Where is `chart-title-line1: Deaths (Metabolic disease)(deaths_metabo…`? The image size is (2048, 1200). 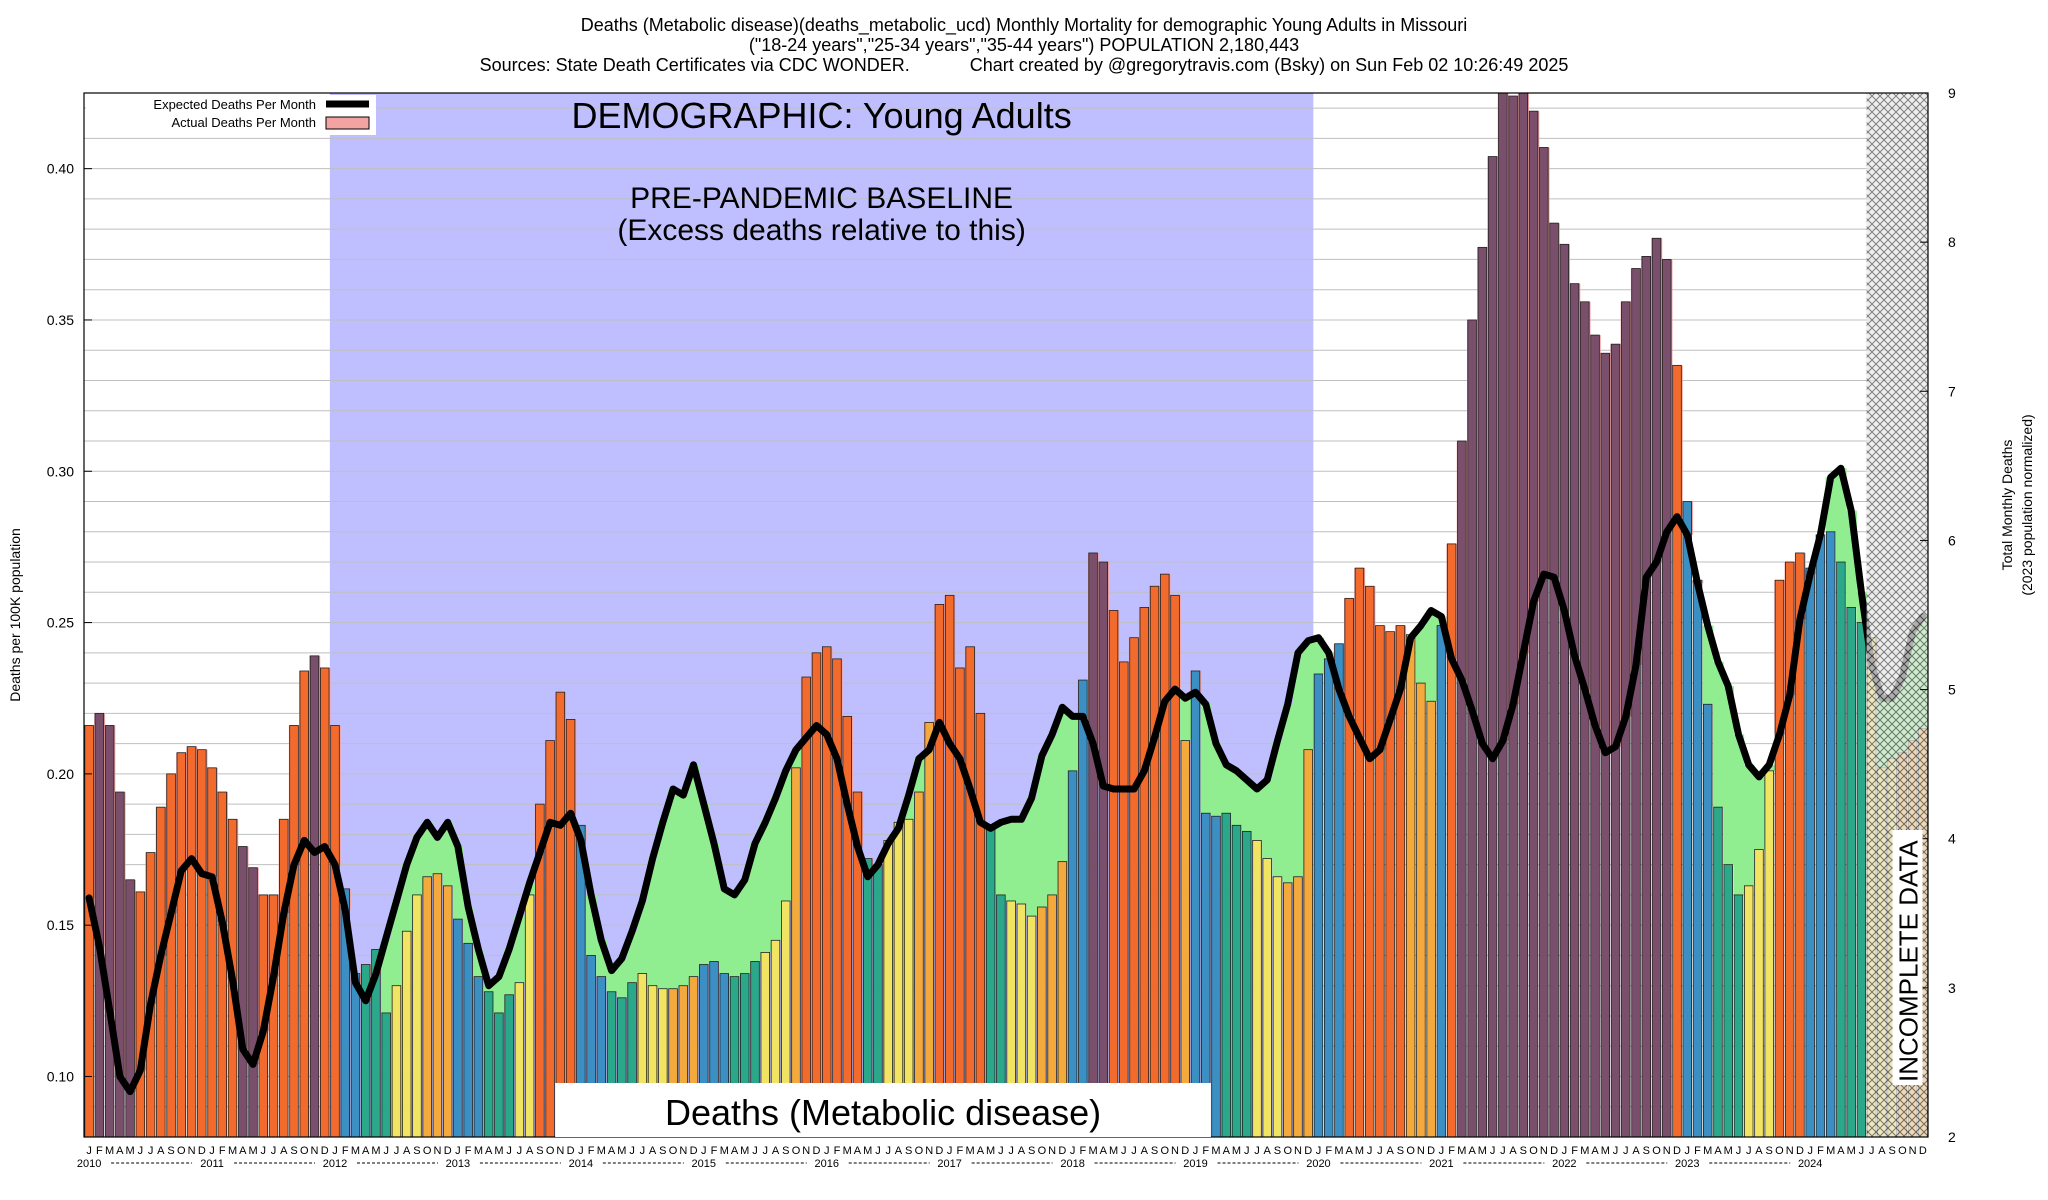 chart-title-line1: Deaths (Metabolic disease)(deaths_metabo… is located at coordinates (1024, 25).